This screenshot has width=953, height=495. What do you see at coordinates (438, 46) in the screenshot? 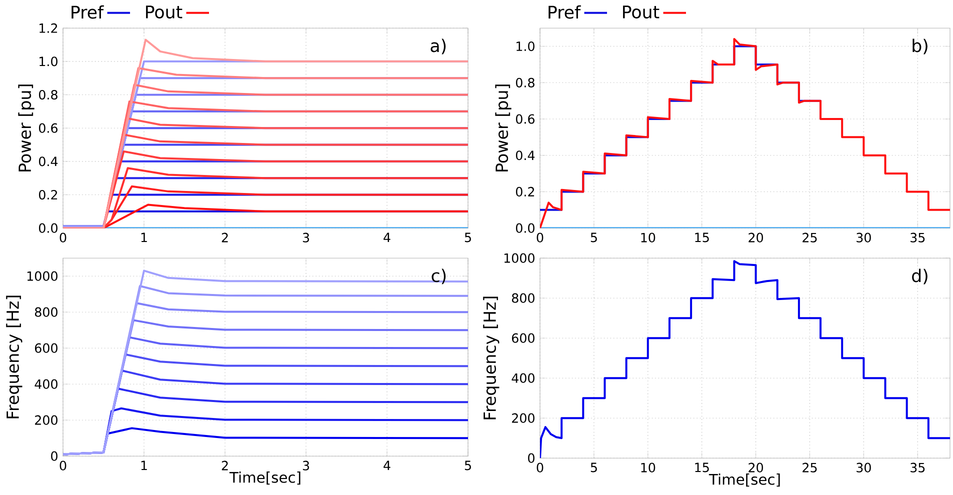
I see `annotation: a)` at bounding box center [438, 46].